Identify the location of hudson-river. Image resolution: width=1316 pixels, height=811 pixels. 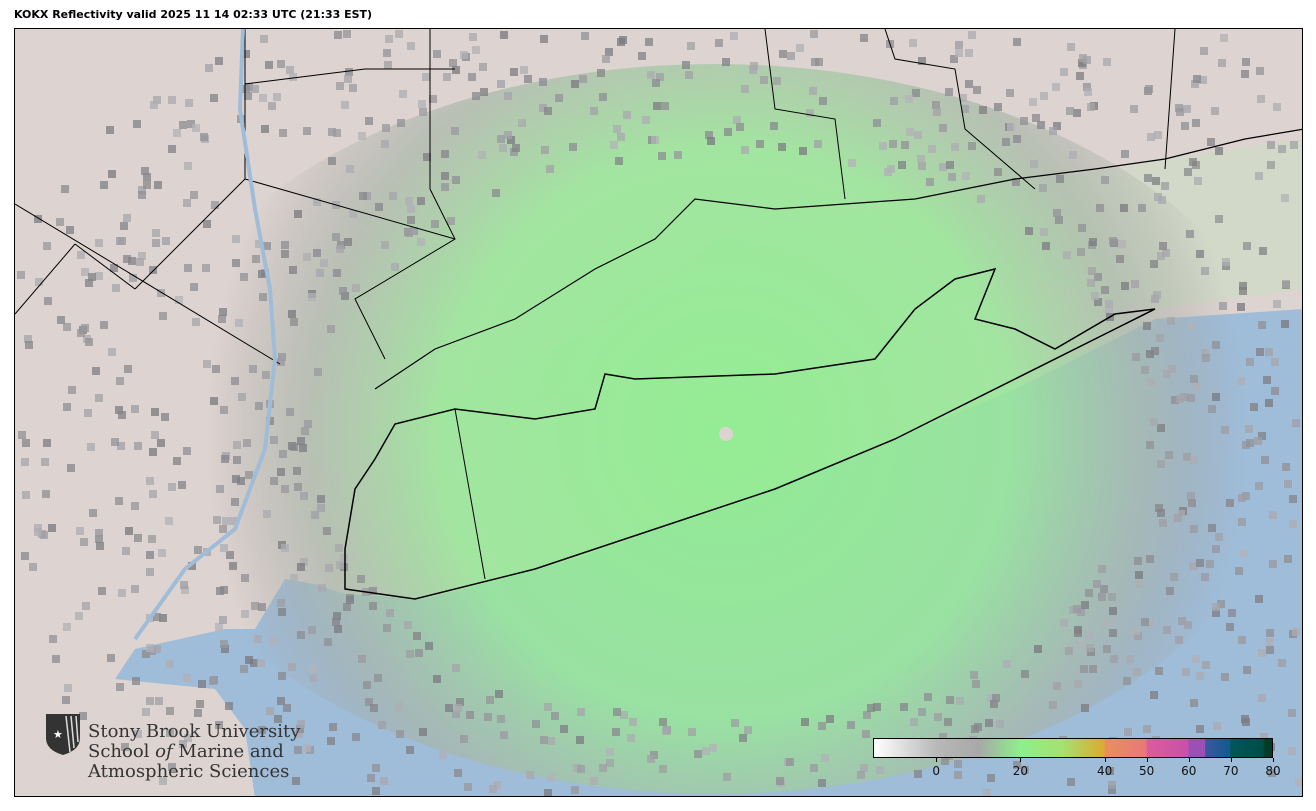
(205, 335).